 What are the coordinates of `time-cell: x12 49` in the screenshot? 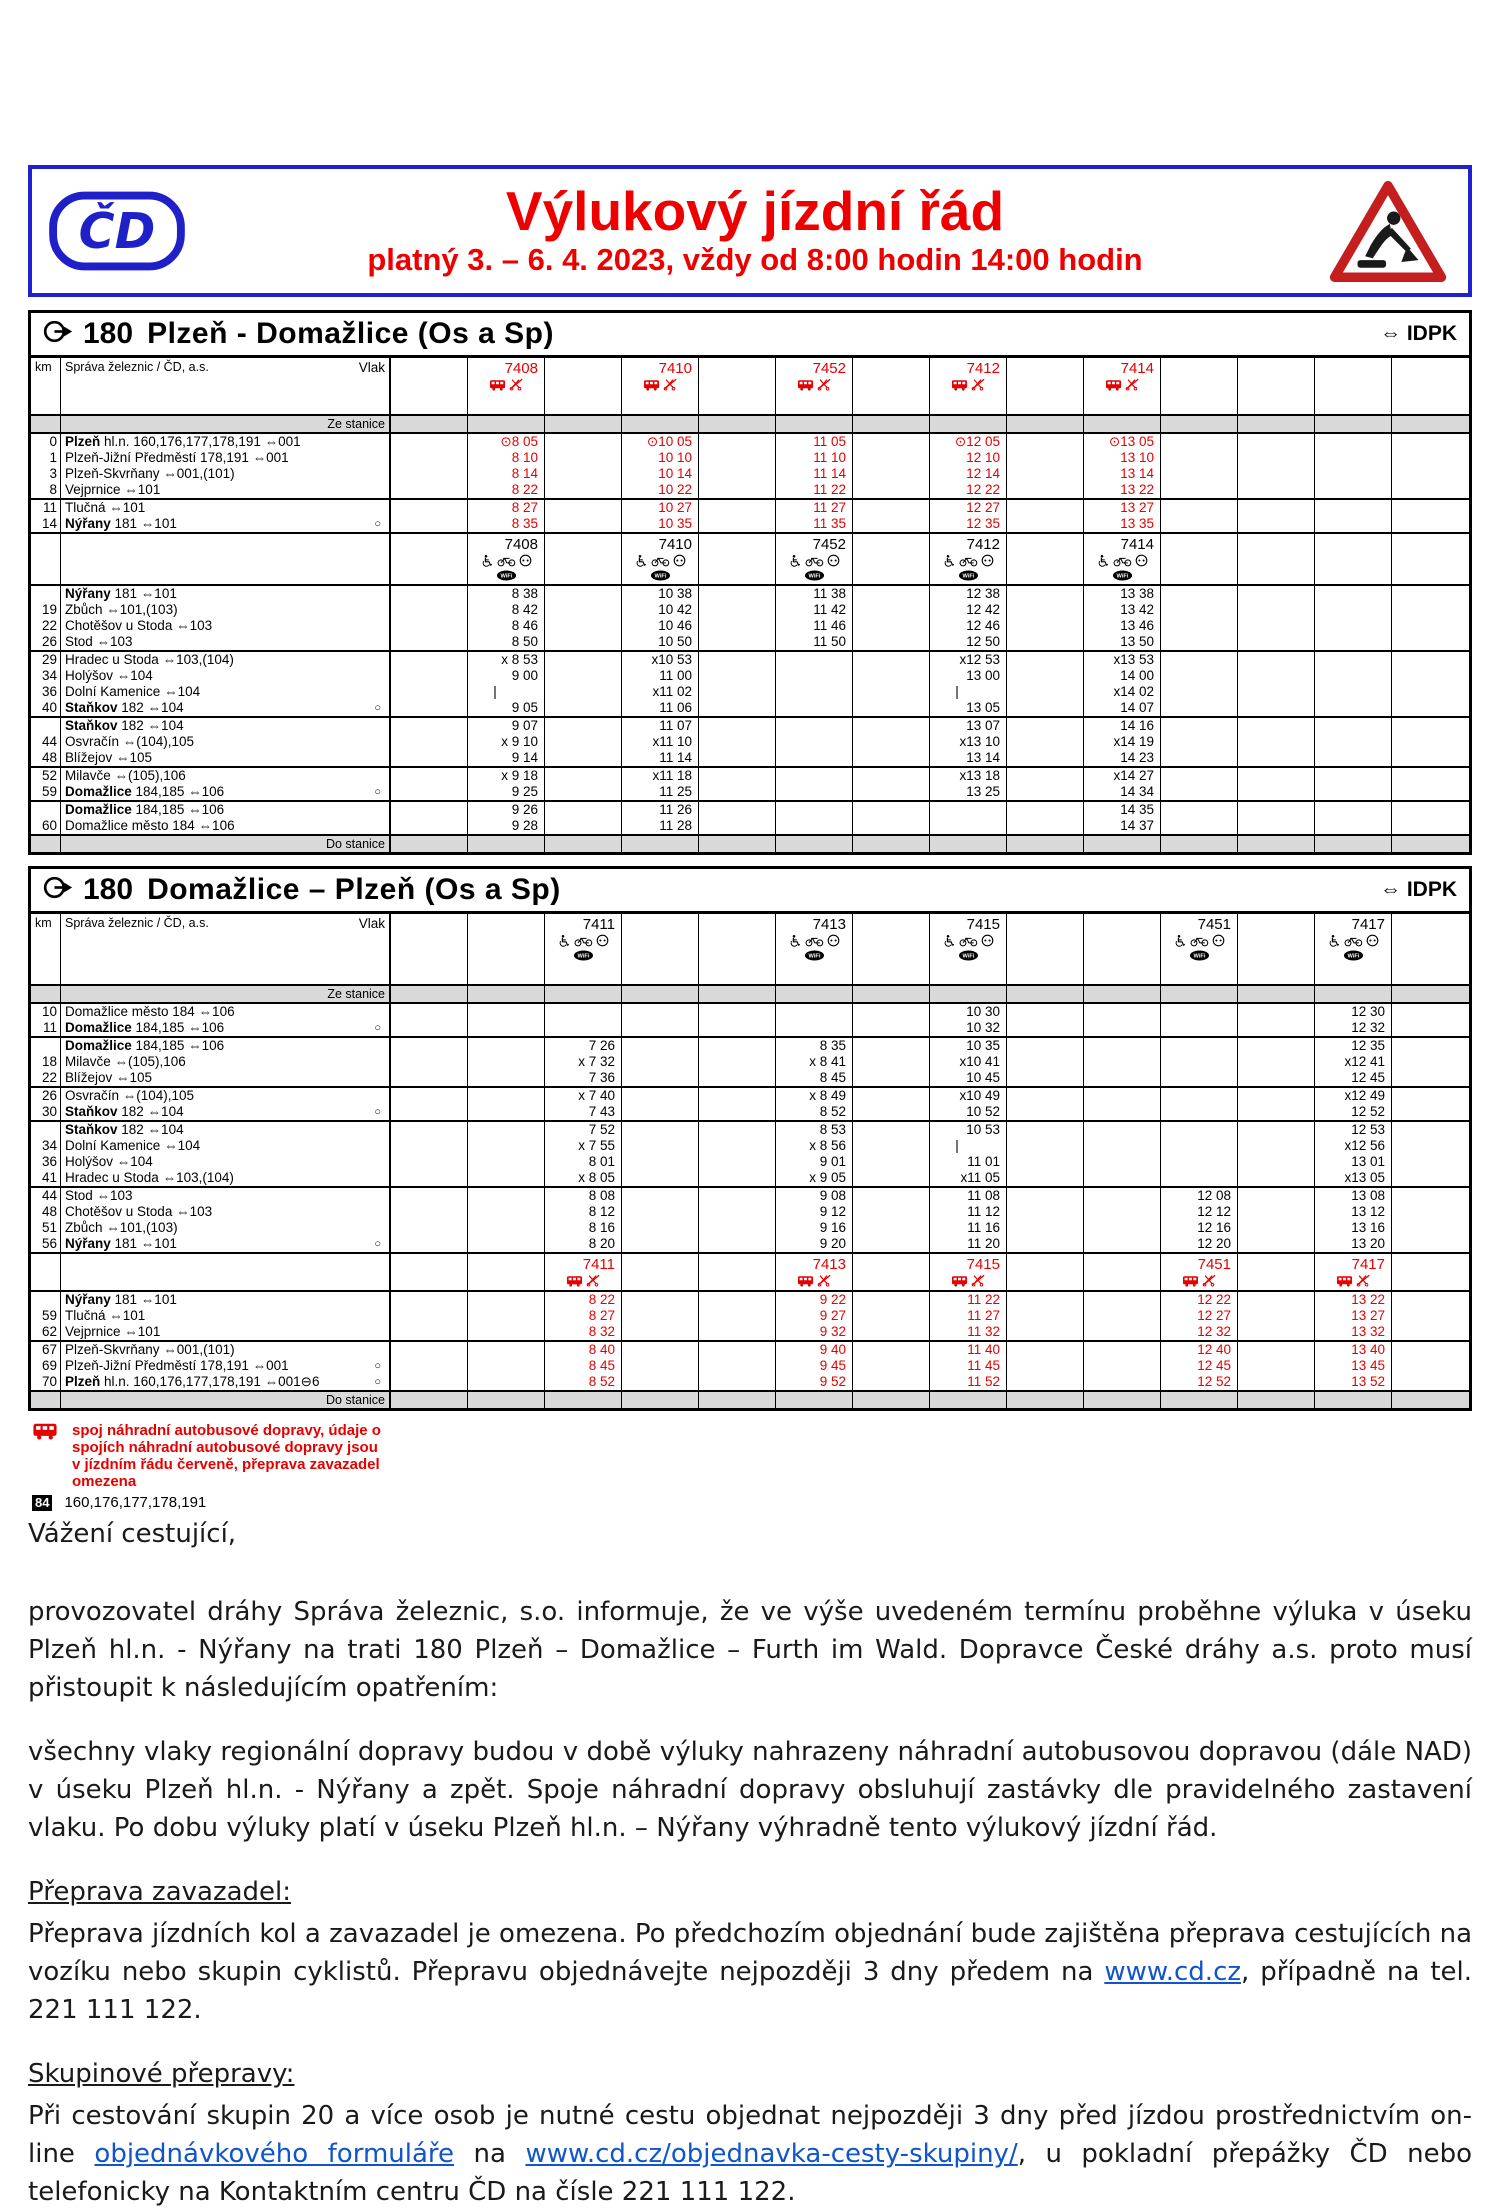 It's located at (1353, 1096).